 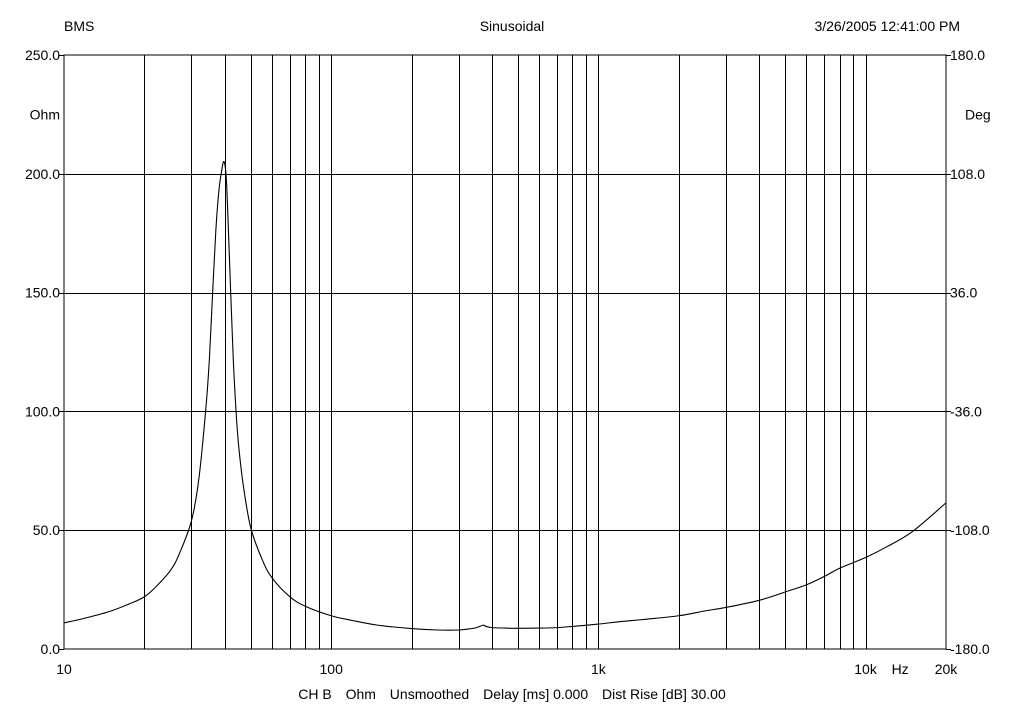 What do you see at coordinates (46, 530) in the screenshot?
I see `y-tick-label: 50.0` at bounding box center [46, 530].